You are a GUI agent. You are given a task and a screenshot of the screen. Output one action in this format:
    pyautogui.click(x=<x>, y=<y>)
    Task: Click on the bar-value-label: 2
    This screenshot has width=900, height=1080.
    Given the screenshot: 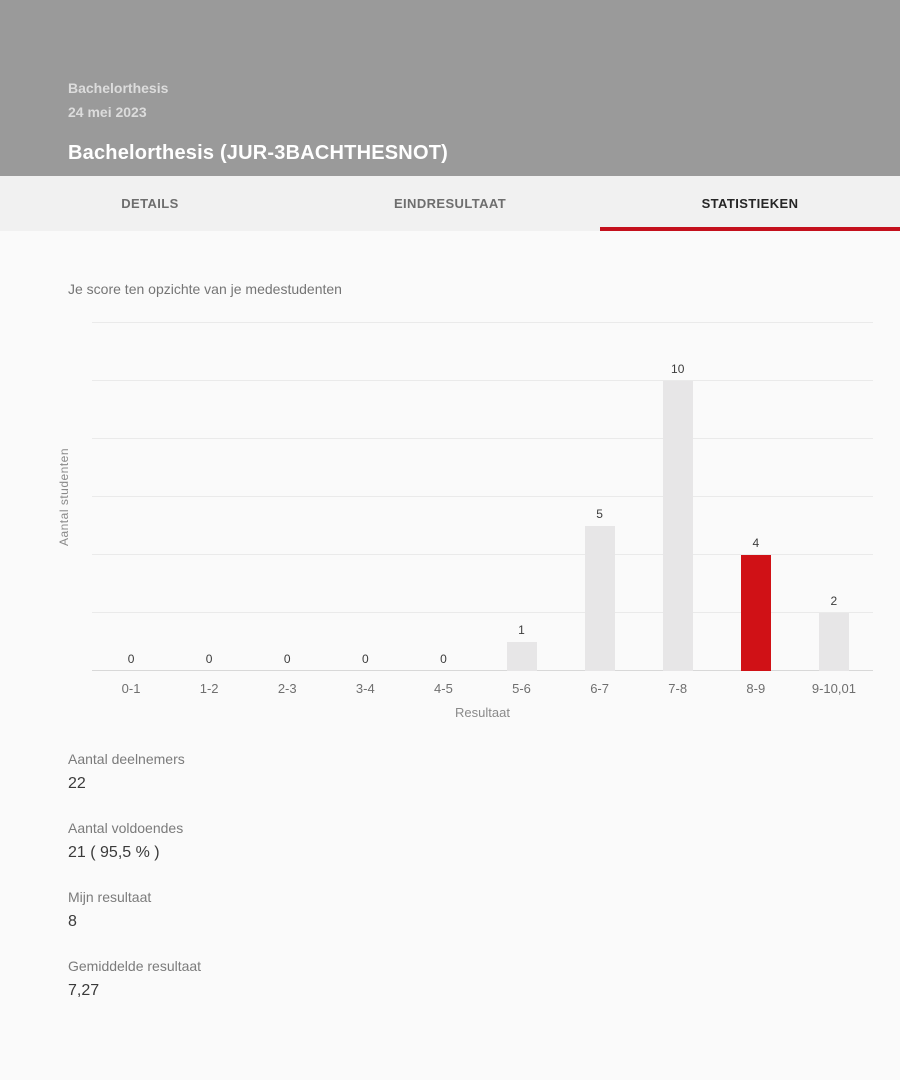 What is the action you would take?
    pyautogui.click(x=834, y=601)
    